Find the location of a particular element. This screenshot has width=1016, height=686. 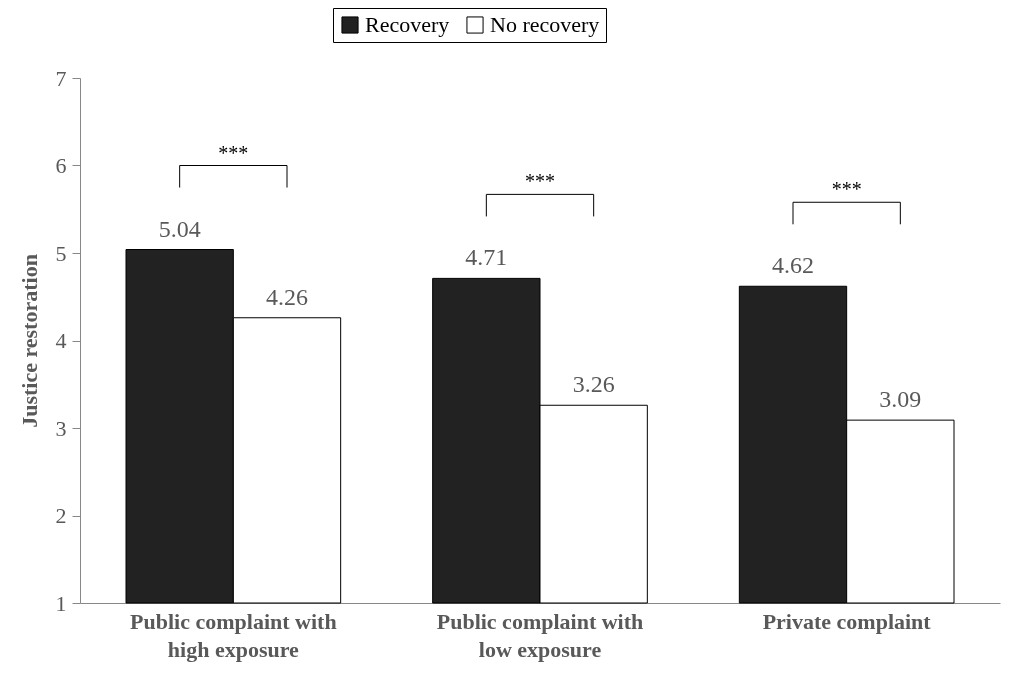

legend-label: Recovery is located at coordinates (407, 24).